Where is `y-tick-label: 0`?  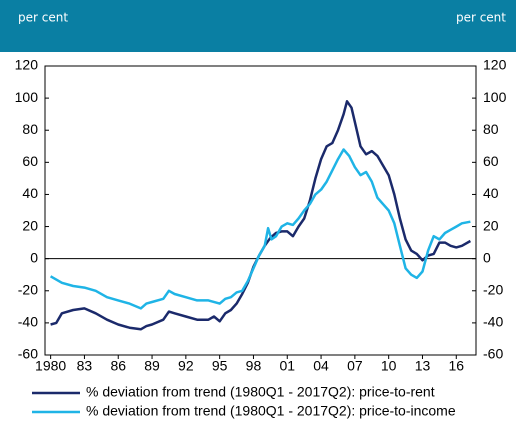
y-tick-label: 0 is located at coordinates (34, 257).